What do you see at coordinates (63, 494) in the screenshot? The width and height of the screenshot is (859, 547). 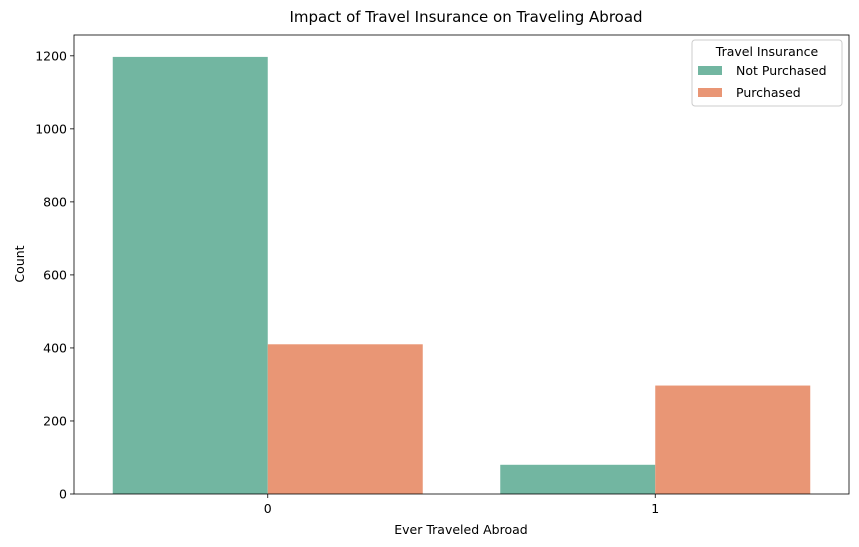 I see `y-tick-label: 0` at bounding box center [63, 494].